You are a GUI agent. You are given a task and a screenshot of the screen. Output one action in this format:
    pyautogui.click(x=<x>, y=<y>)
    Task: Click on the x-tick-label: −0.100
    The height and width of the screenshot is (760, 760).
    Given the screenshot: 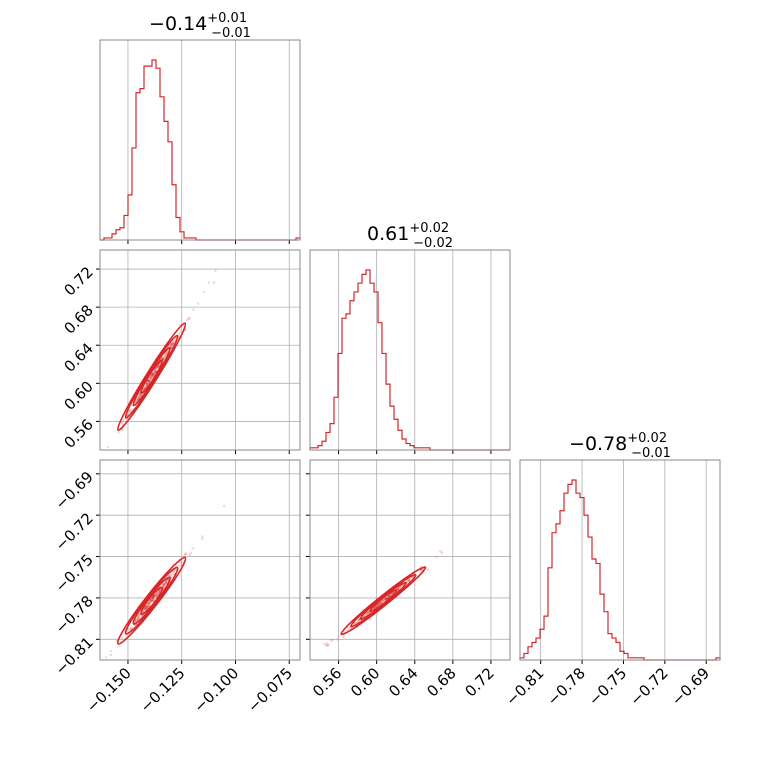 What is the action you would take?
    pyautogui.click(x=216, y=690)
    